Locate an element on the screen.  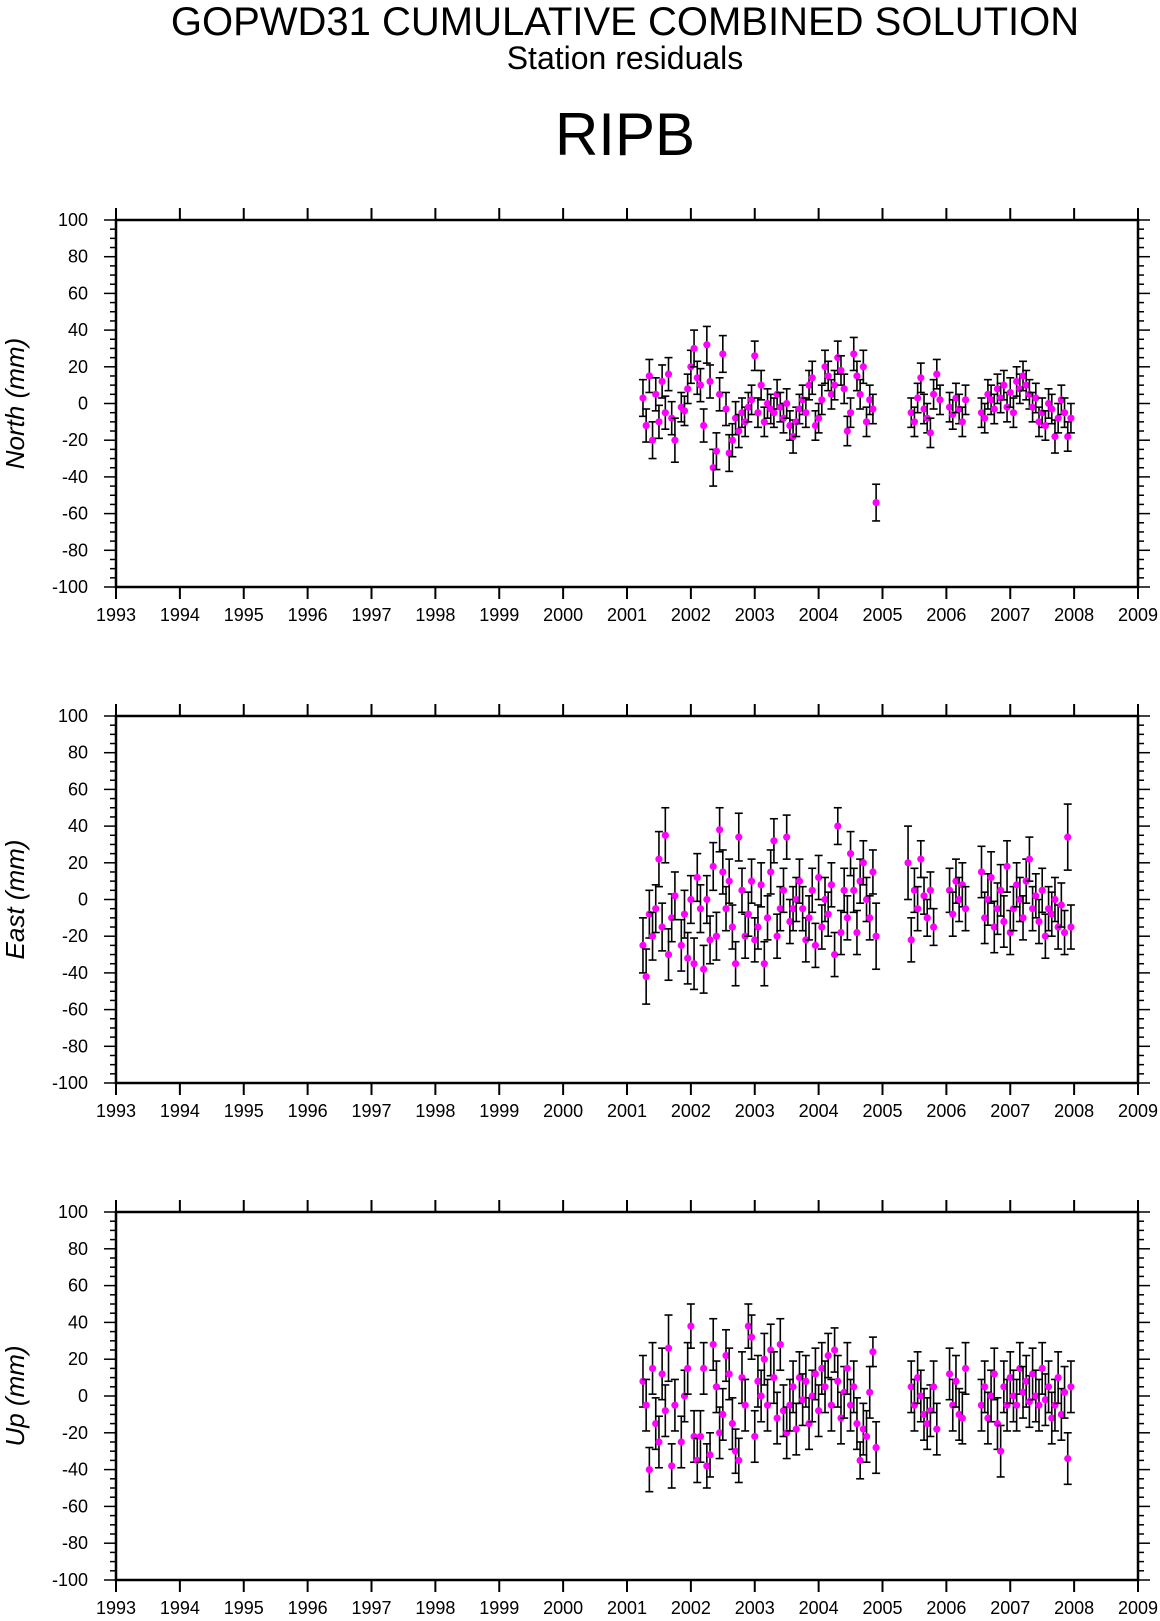
x-tick-label: 1994 is located at coordinates (180, 1111).